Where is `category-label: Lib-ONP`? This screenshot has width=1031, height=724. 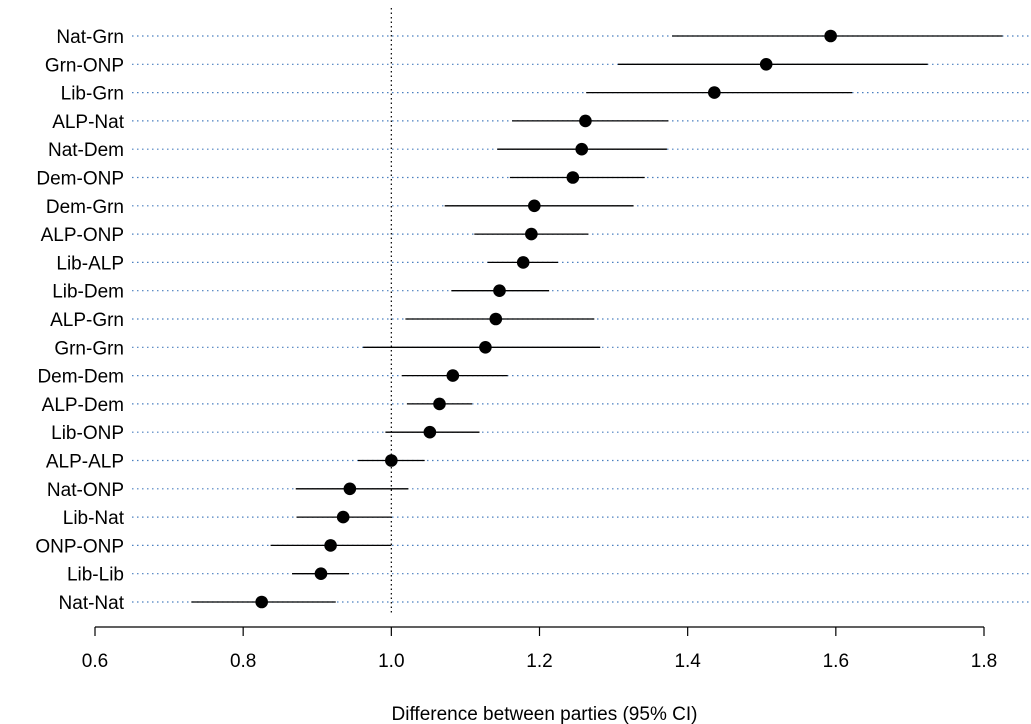
category-label: Lib-ONP is located at coordinates (87, 433).